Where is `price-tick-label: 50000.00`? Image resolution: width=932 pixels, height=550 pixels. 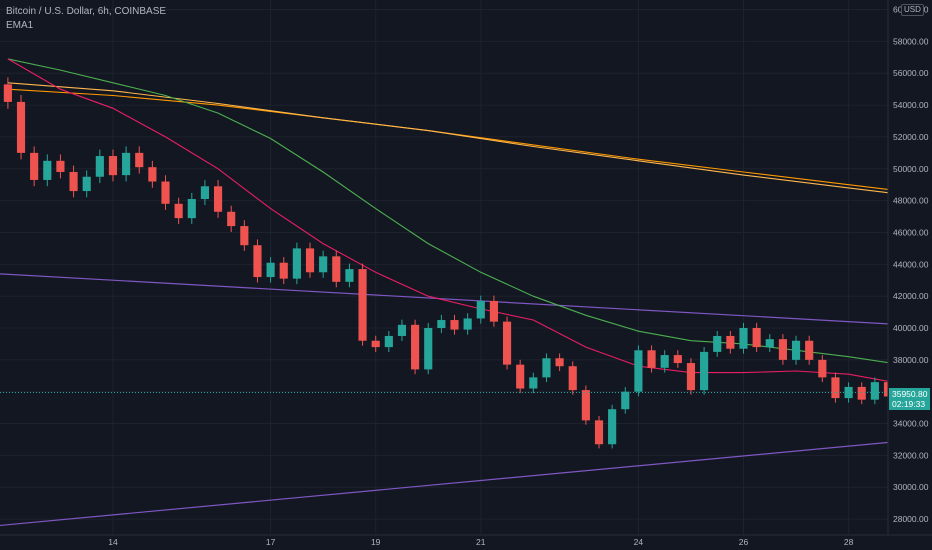 price-tick-label: 50000.00 is located at coordinates (911, 169).